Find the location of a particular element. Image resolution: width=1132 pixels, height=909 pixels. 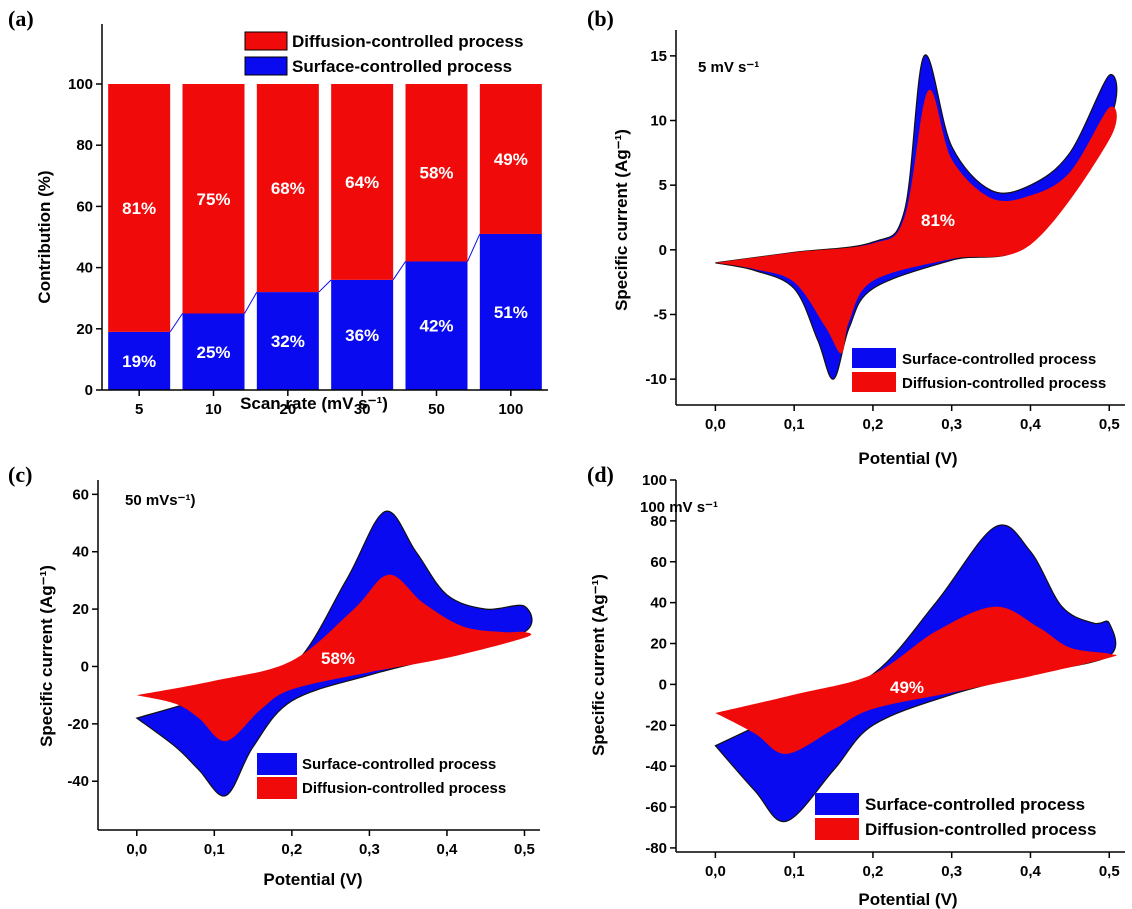

y-tick-label: 100 is located at coordinates (80, 84).